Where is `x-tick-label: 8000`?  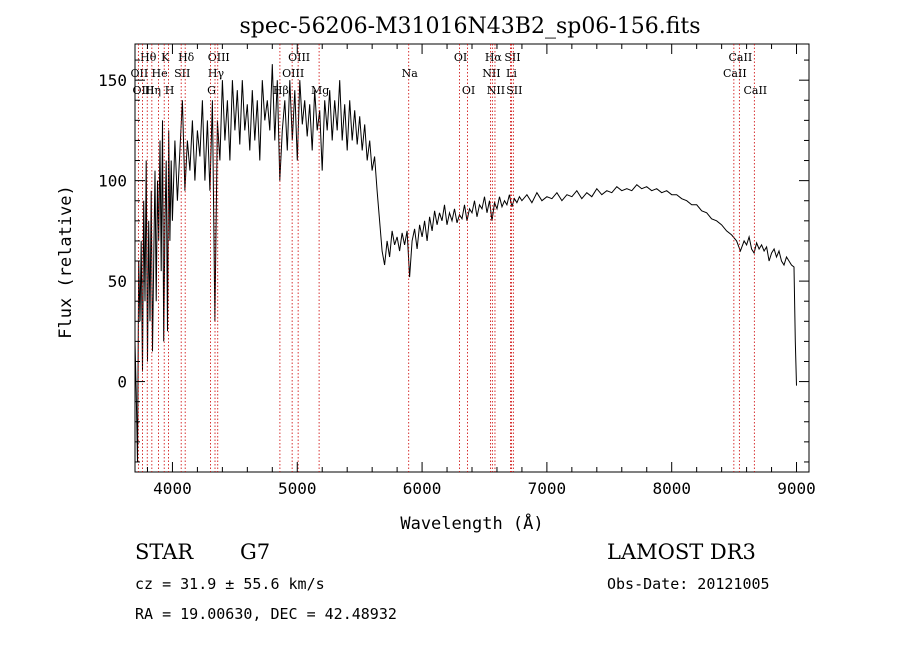 x-tick-label: 8000 is located at coordinates (671, 488).